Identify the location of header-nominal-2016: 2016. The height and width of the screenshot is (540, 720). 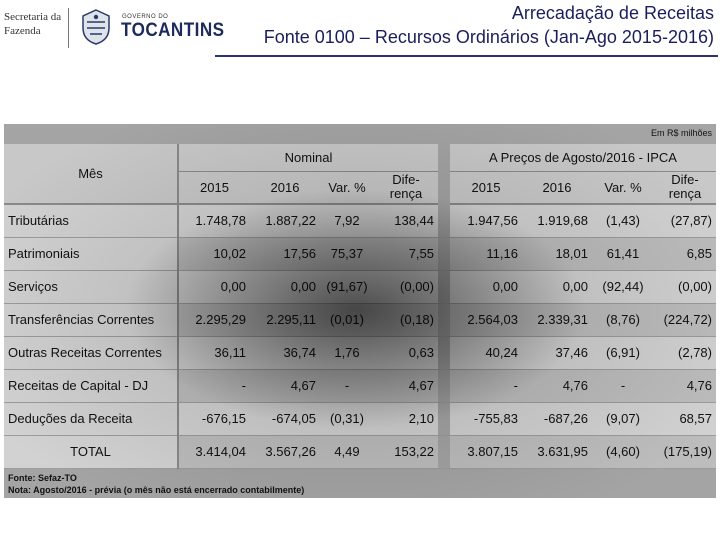
(285, 188).